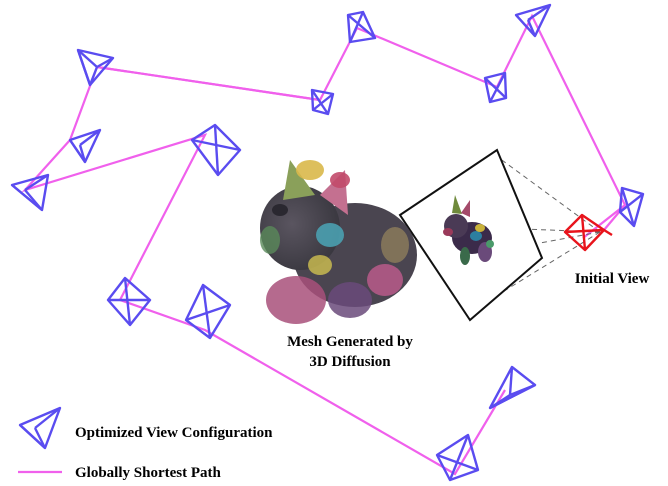 This screenshot has width=668, height=486. I want to click on diffusion-mesh, so click(338, 242).